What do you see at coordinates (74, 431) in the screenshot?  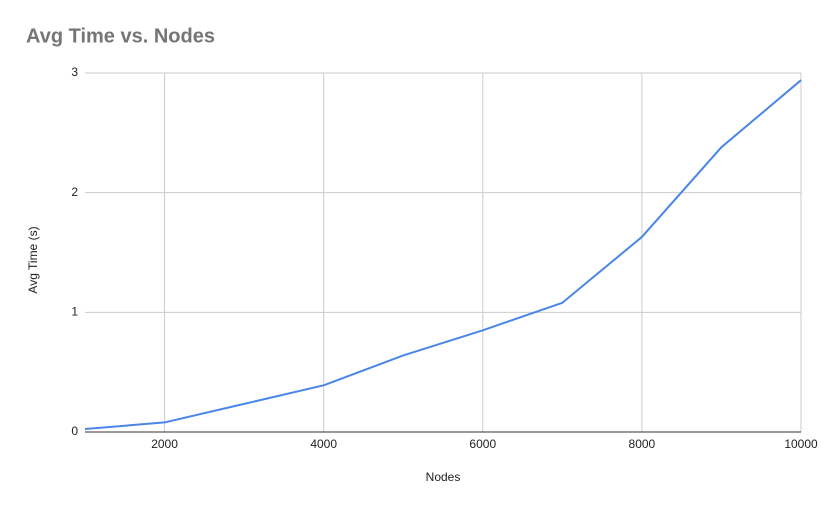 I see `y-tick-label: 0` at bounding box center [74, 431].